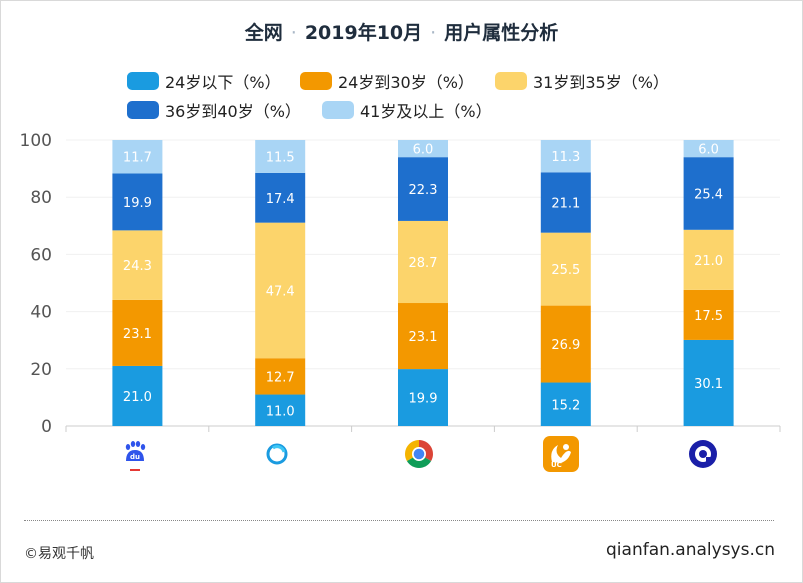 This screenshot has height=583, width=803. What do you see at coordinates (277, 454) in the screenshot?
I see `qq-browser-icon` at bounding box center [277, 454].